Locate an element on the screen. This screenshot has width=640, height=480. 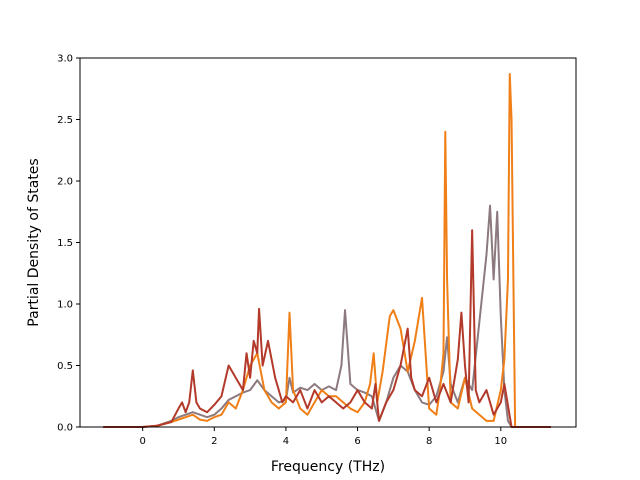
x-tick-label: 10 is located at coordinates (500, 441).